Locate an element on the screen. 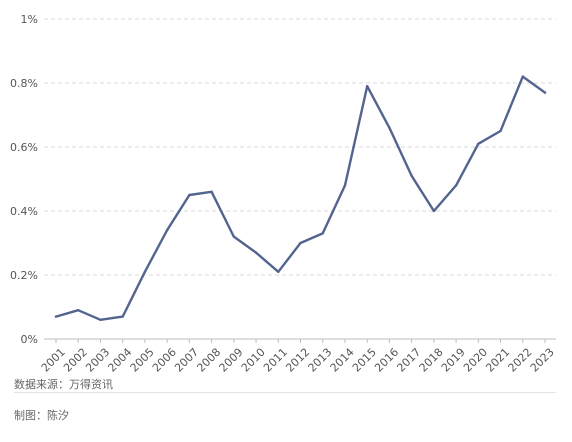 Image resolution: width=572 pixels, height=442 pixels. x-tick-label: 2001 is located at coordinates (53, 360).